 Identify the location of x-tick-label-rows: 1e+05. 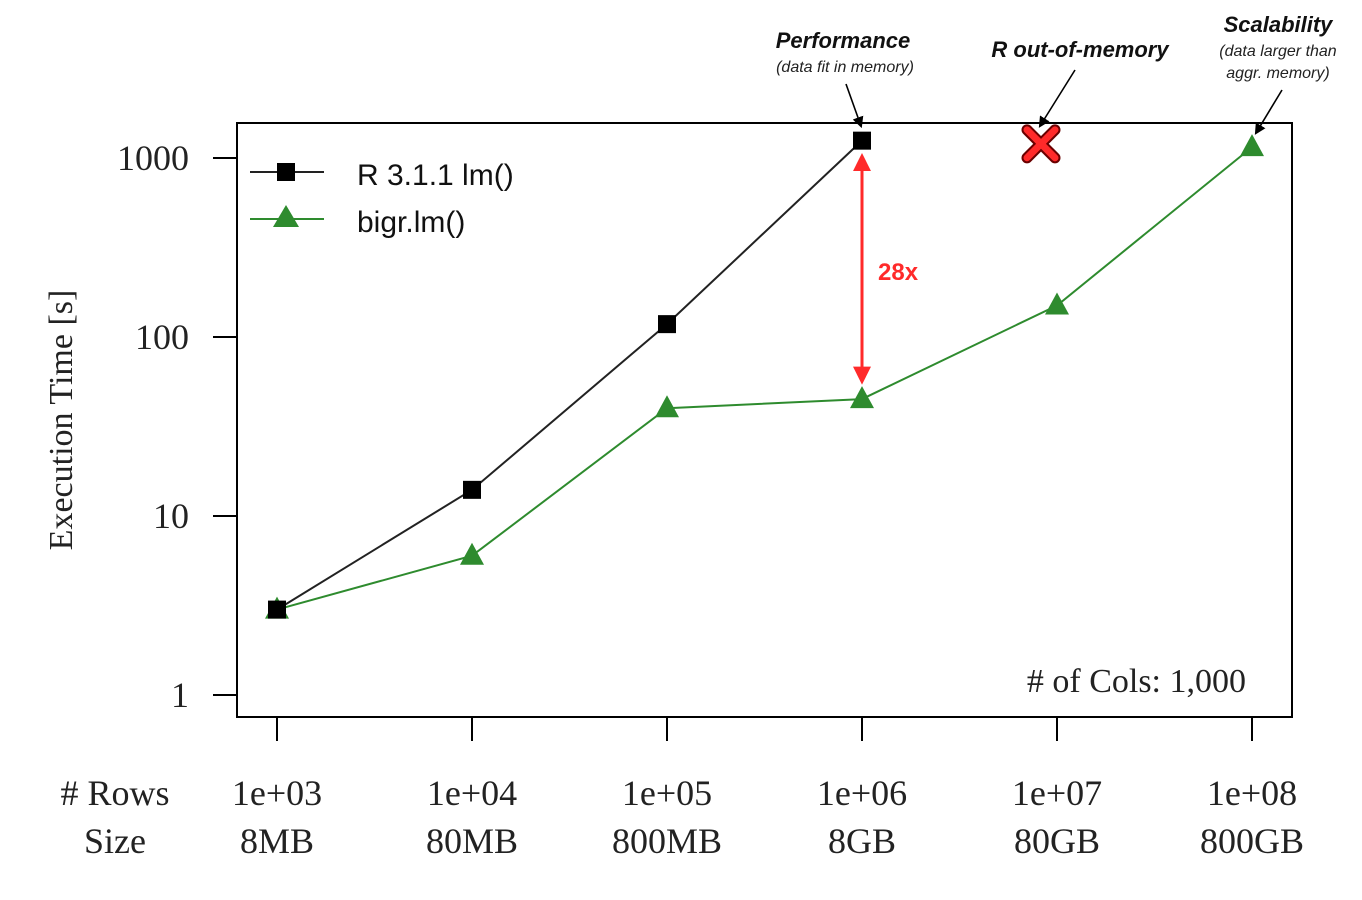
(667, 793).